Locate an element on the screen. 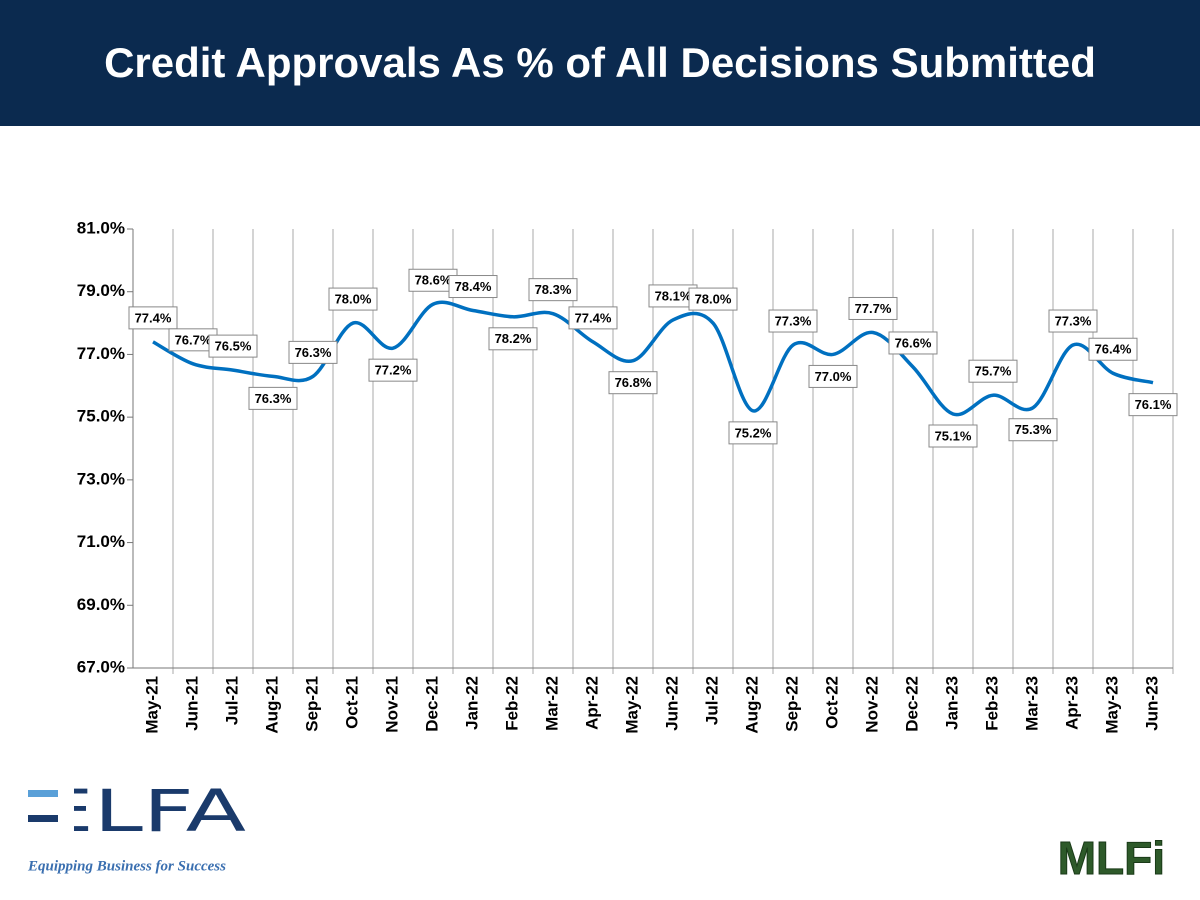 This screenshot has width=1200, height=900. y-tick-label: 67.0% is located at coordinates (101, 666).